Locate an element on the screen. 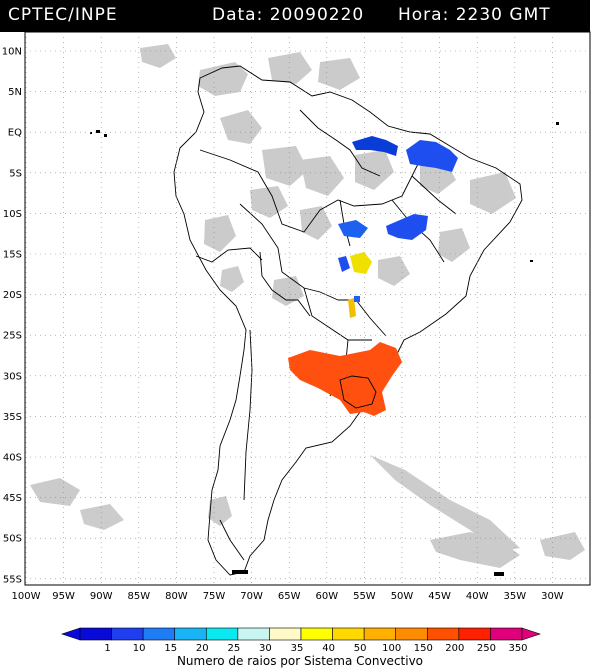 The width and height of the screenshot is (600, 670). title-bar: CPTEC/INPE Data: 20090220 Hora: 2230 GMT is located at coordinates (295, 16).